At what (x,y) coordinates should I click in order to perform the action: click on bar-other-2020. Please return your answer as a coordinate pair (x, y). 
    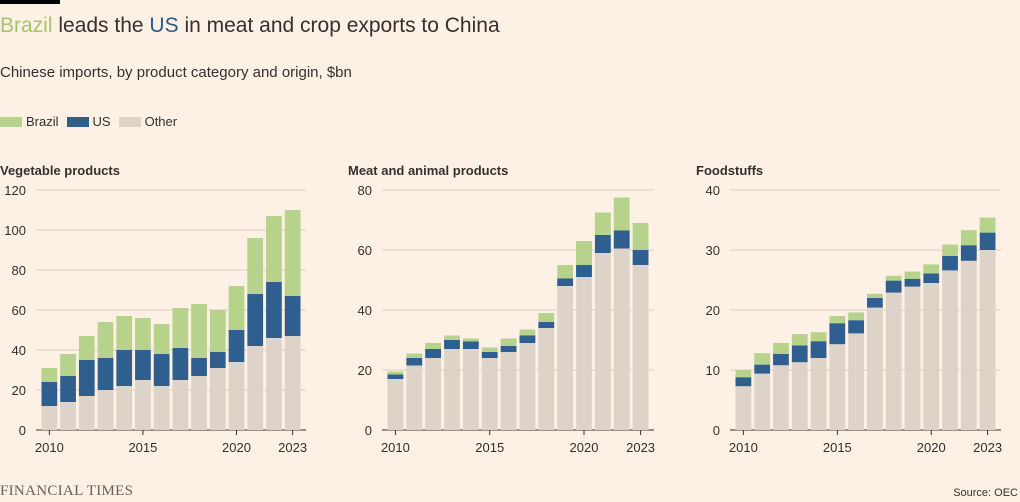
    Looking at the image, I should click on (931, 356).